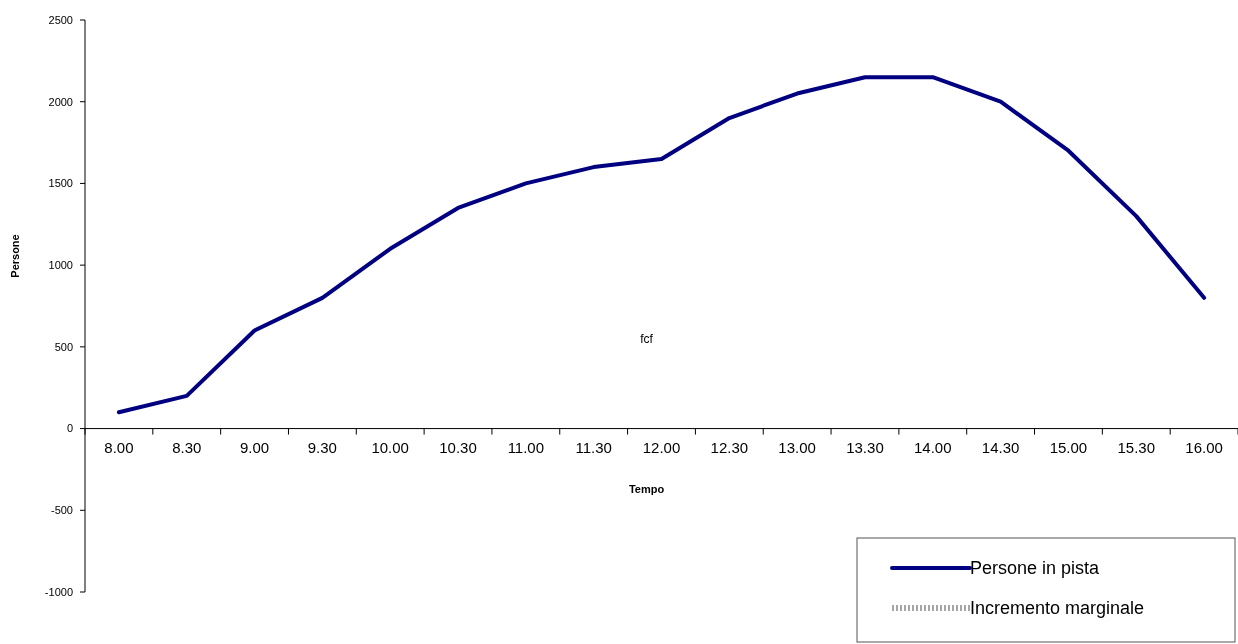 This screenshot has width=1238, height=644. I want to click on x-tick-label: 12.30, so click(729, 447).